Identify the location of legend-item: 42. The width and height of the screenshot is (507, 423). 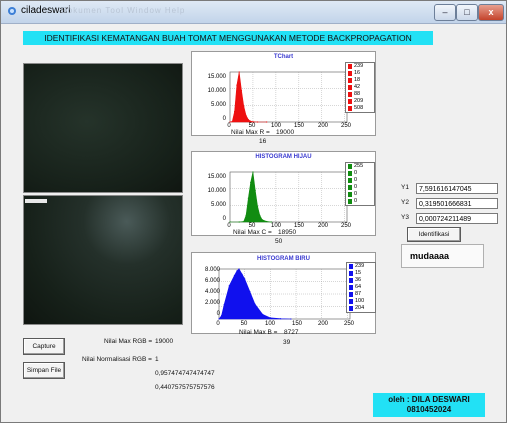
(360, 87).